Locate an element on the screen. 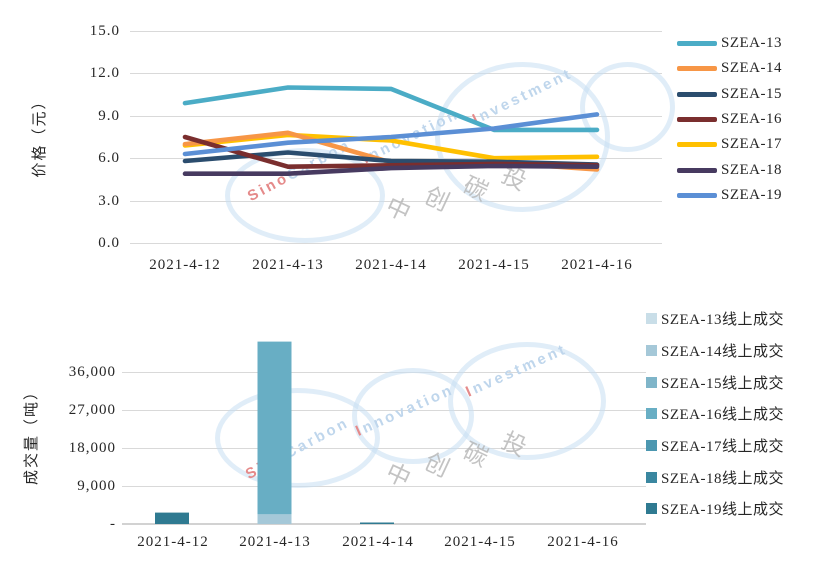  volume-x-tick-label: 2021-4-12 is located at coordinates (173, 542).